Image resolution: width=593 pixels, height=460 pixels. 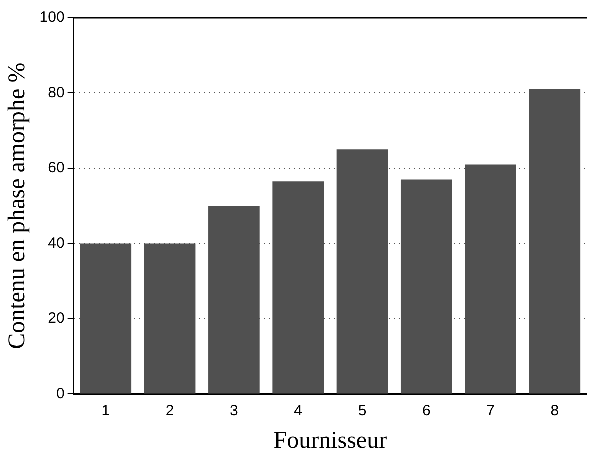 What do you see at coordinates (52, 17) in the screenshot?
I see `y-tick-label: 100` at bounding box center [52, 17].